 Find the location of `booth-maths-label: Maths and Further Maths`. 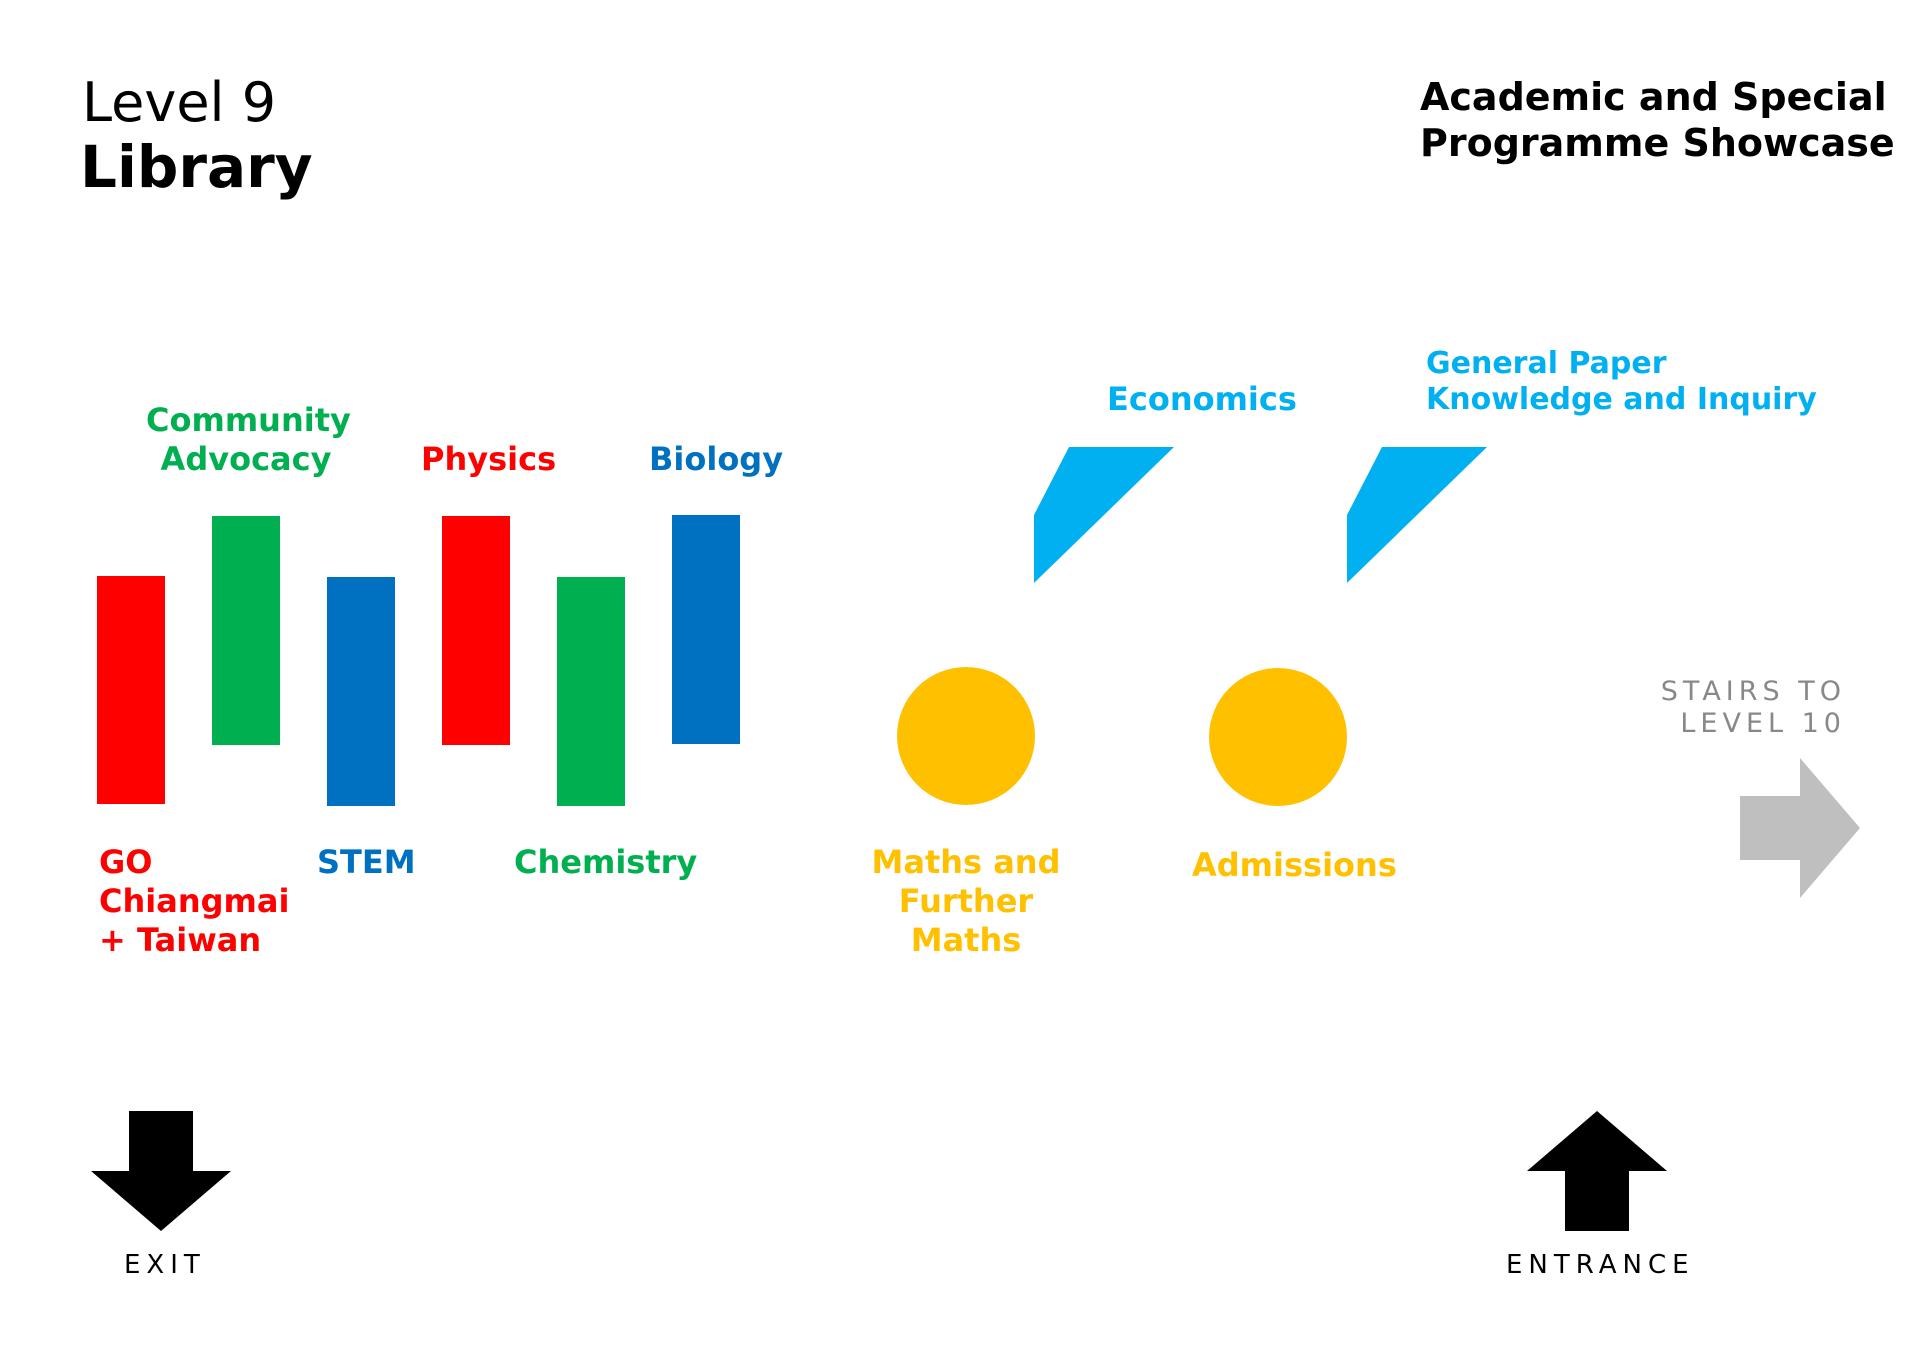

booth-maths-label: Maths and Further Maths is located at coordinates (966, 901).